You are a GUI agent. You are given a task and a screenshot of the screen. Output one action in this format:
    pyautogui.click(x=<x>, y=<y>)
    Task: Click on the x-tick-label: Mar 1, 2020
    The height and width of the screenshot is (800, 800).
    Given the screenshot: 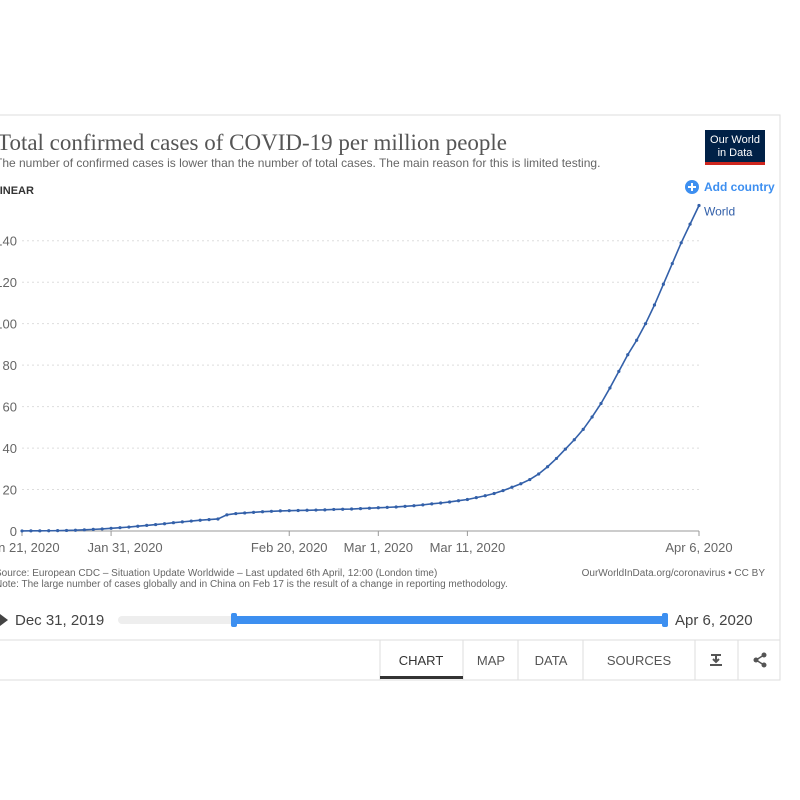 What is the action you would take?
    pyautogui.click(x=378, y=547)
    